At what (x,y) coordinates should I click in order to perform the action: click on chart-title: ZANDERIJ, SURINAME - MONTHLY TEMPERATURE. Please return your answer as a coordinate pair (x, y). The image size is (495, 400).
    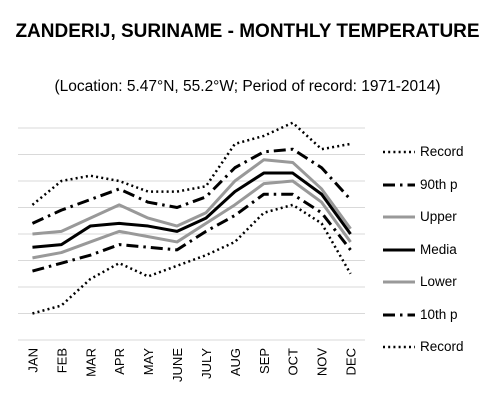
    Looking at the image, I should click on (247, 31).